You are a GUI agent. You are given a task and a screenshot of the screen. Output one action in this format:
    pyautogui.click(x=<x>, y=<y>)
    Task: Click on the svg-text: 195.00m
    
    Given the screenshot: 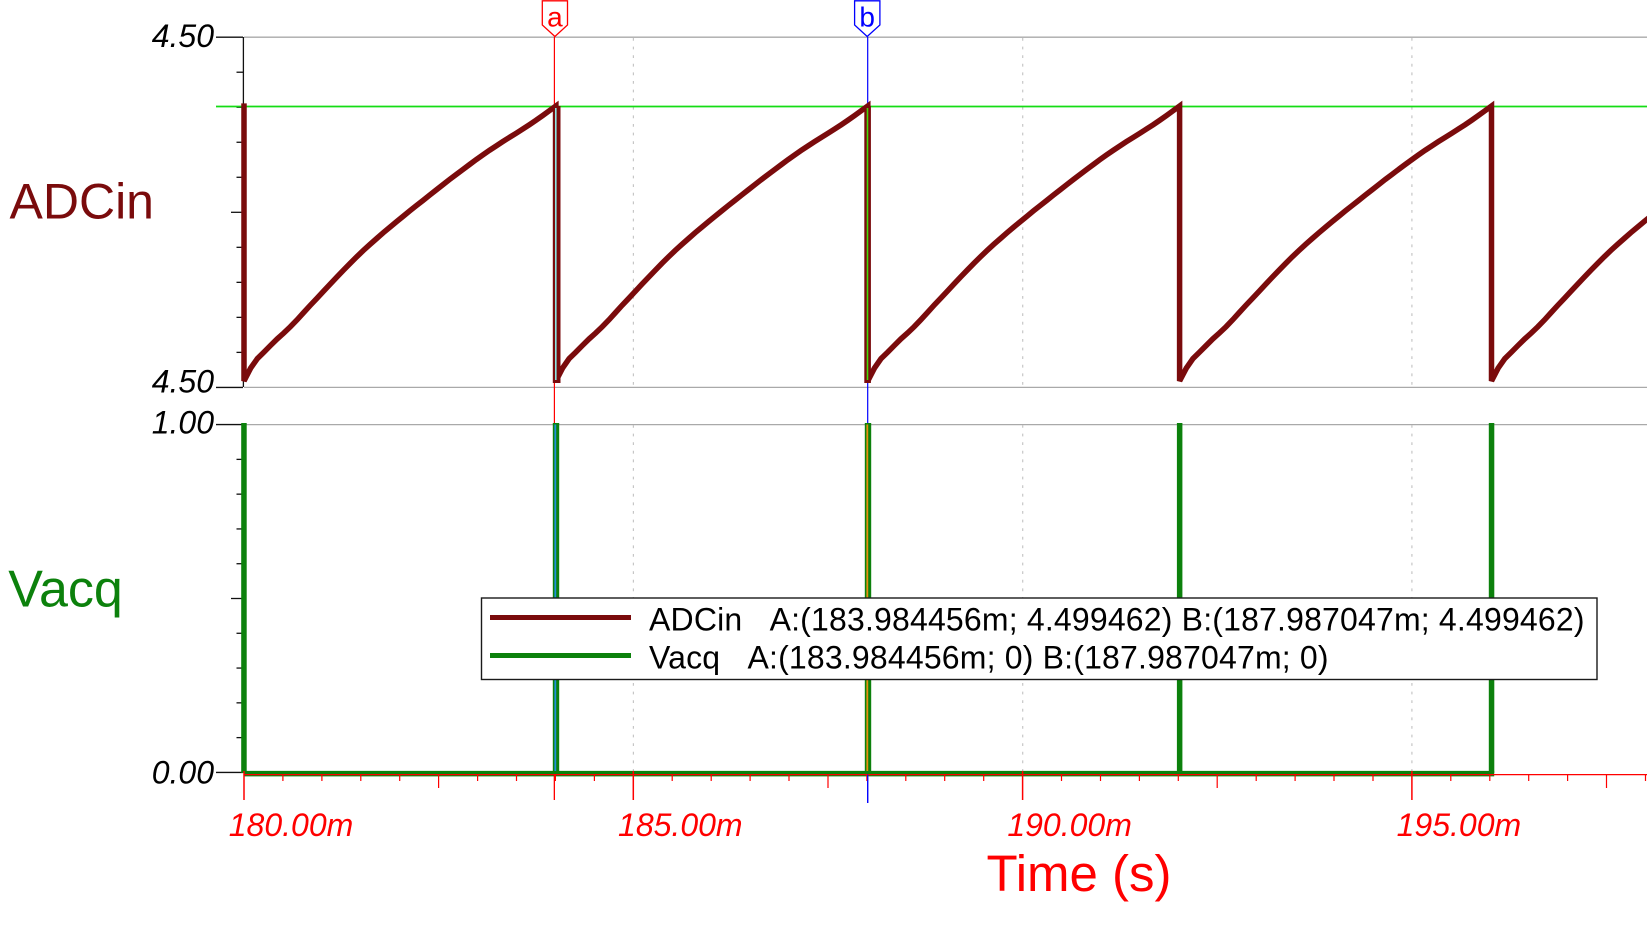 What is the action you would take?
    pyautogui.click(x=1459, y=825)
    